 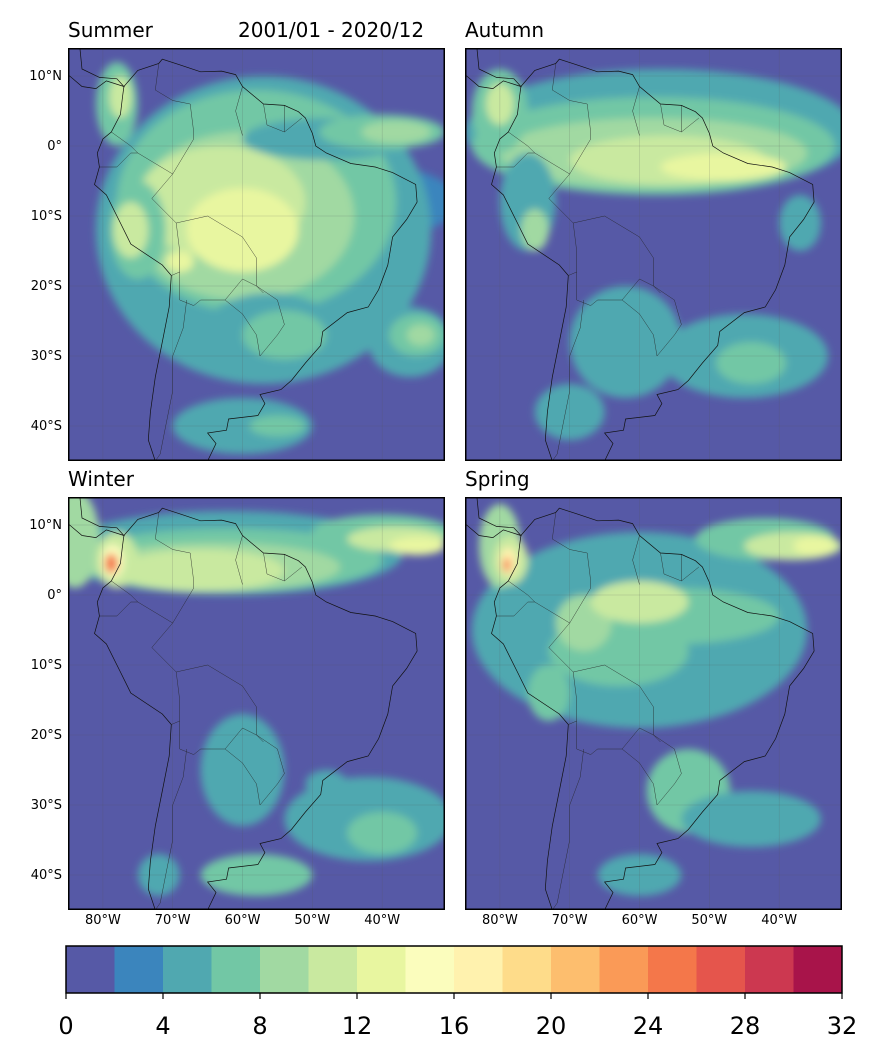 I want to click on colorbar-tick-label: 8, so click(x=260, y=1026).